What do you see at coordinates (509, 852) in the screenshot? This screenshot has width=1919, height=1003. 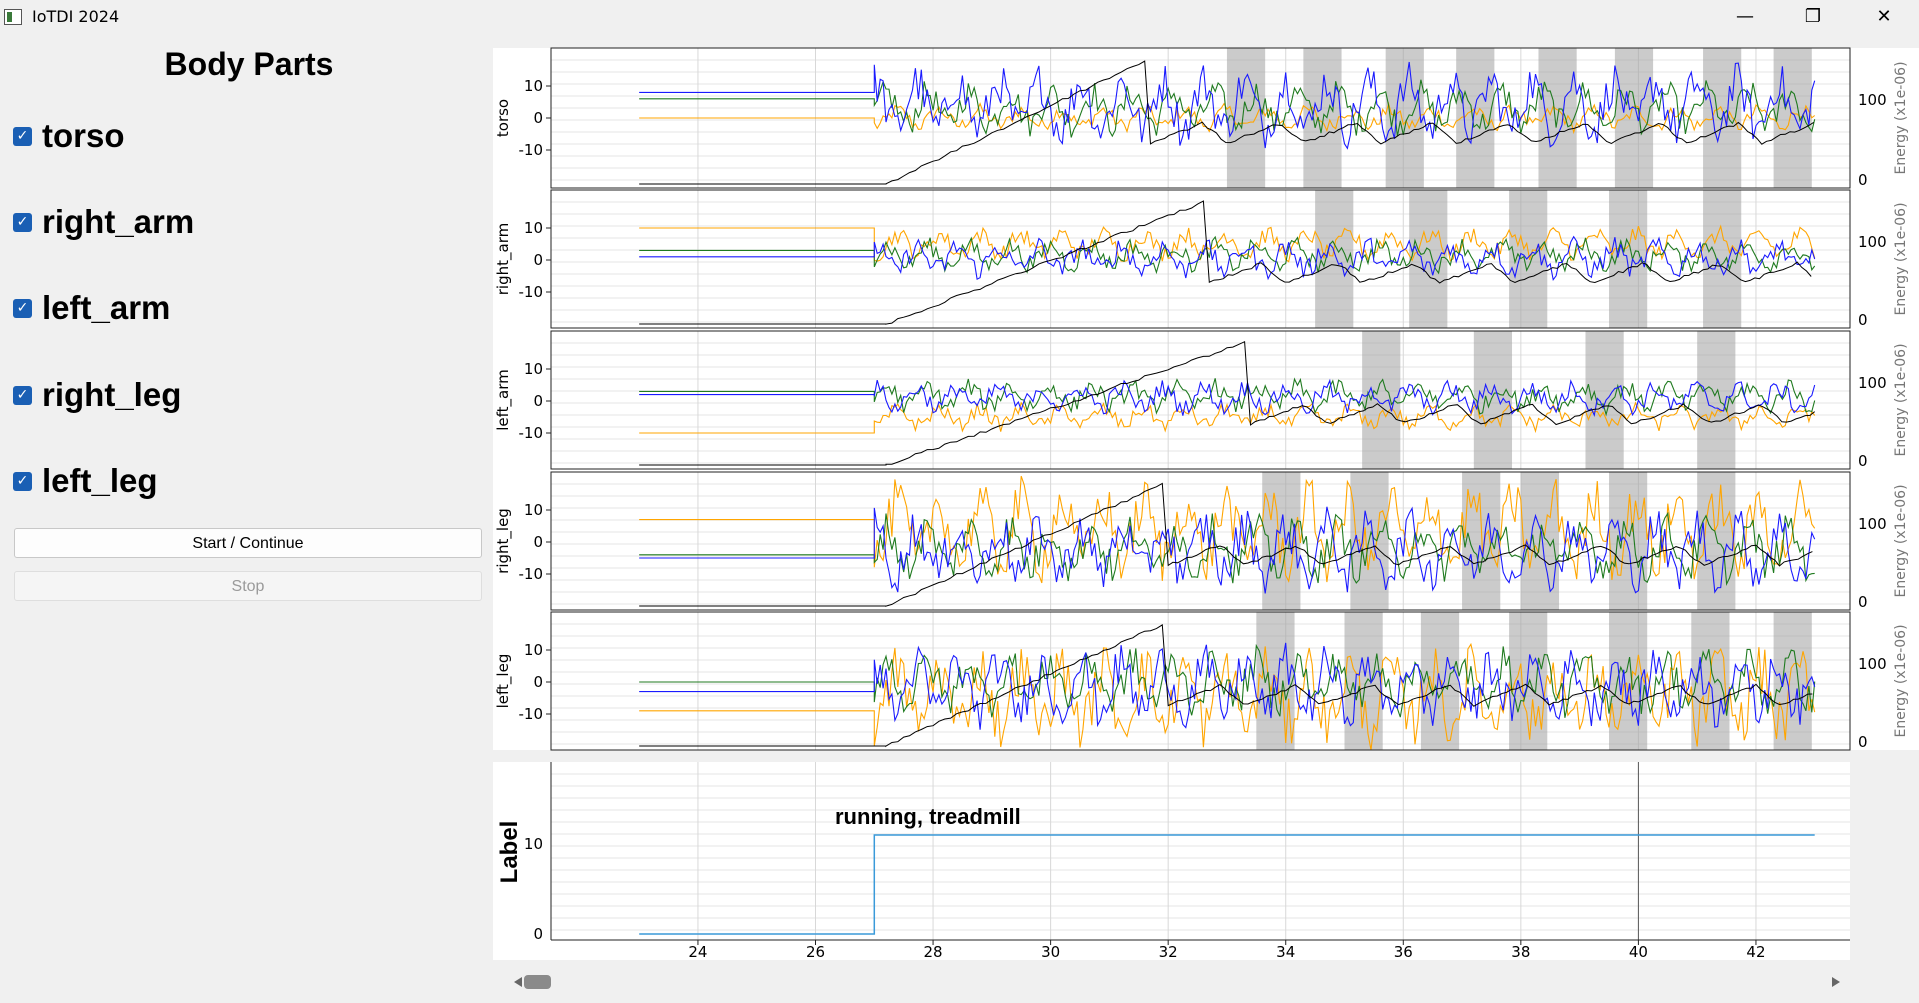 I see `y-axis-label: Label` at bounding box center [509, 852].